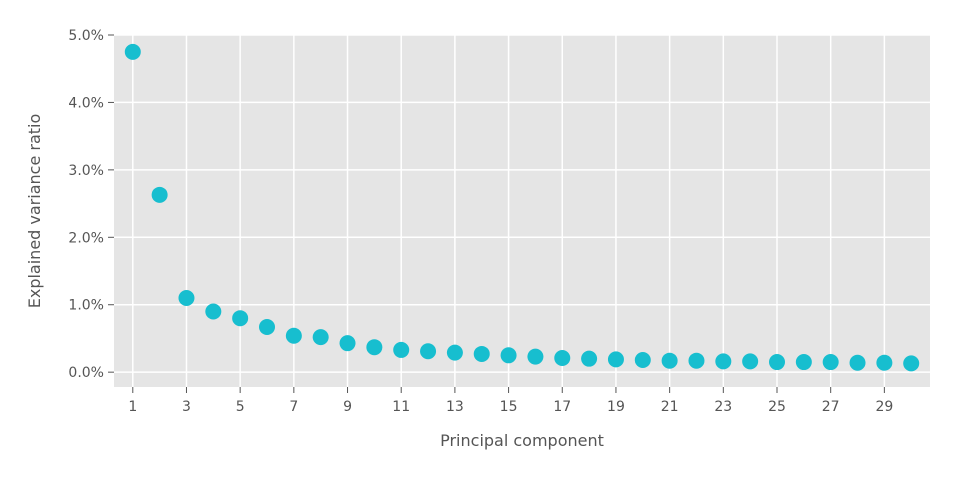 The width and height of the screenshot is (960, 480). What do you see at coordinates (86, 306) in the screenshot?
I see `y-tick-label: 1.0%` at bounding box center [86, 306].